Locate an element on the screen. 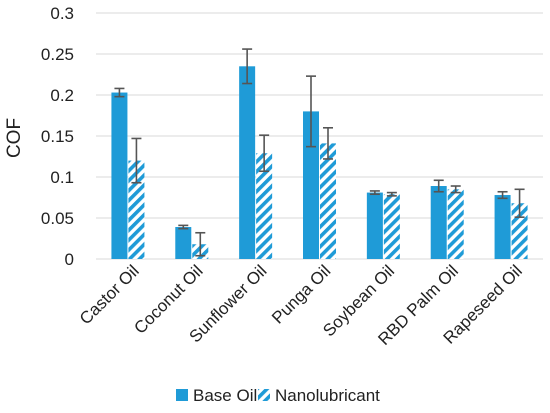 The height and width of the screenshot is (413, 550). category-label: Castor Oil is located at coordinates (109, 294).